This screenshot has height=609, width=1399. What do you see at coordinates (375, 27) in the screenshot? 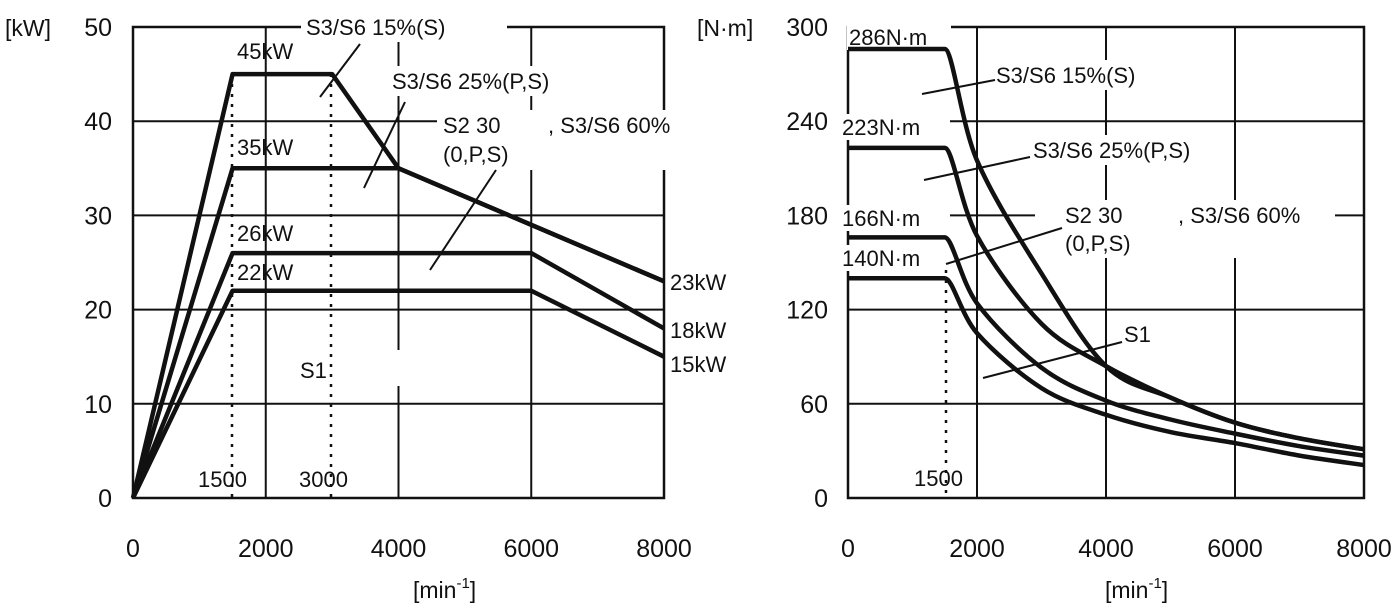
I see `power-label-s3-15: S3/S6 15%(S)` at bounding box center [375, 27].